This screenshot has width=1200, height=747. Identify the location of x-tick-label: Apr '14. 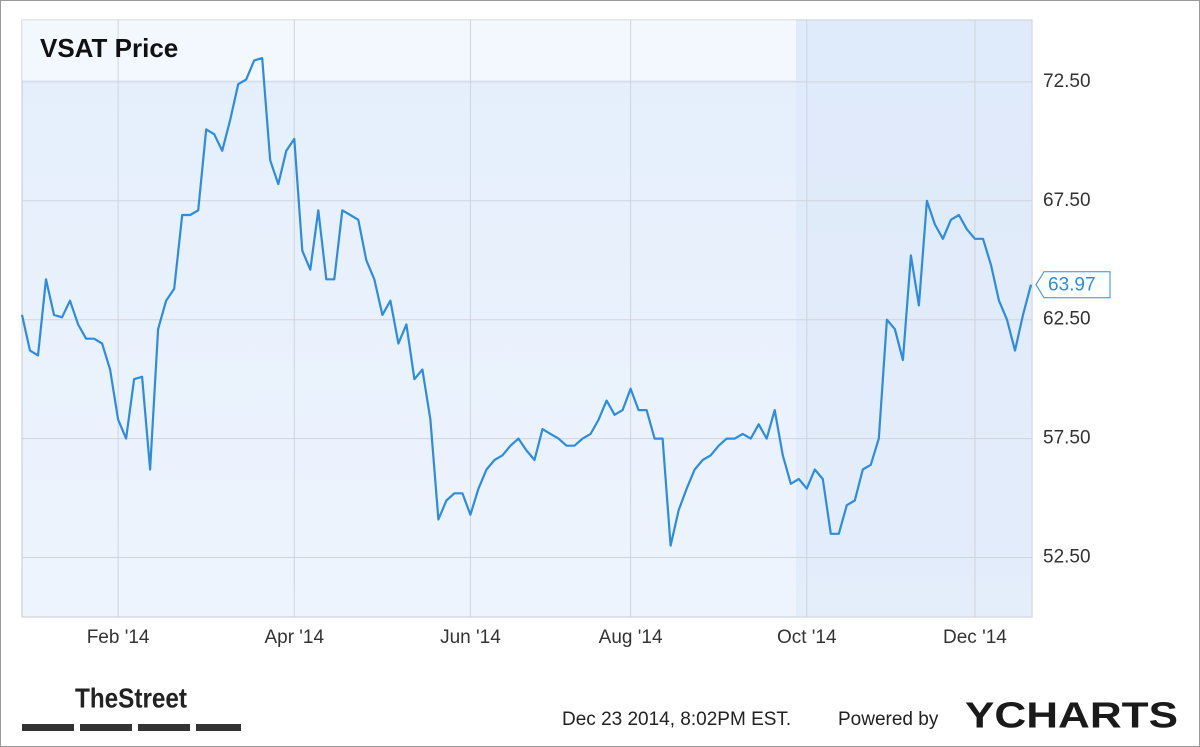
(294, 637).